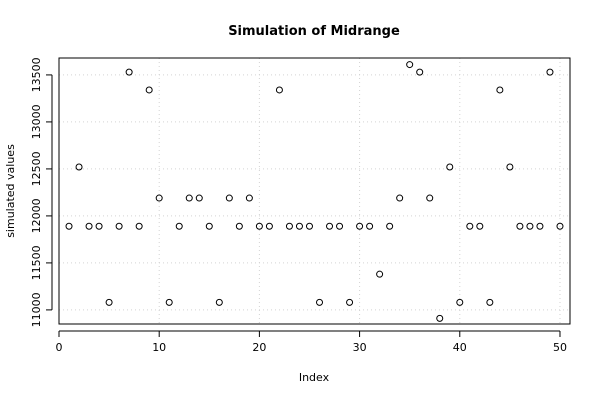  What do you see at coordinates (59, 347) in the screenshot?
I see `x-tick-label: 0` at bounding box center [59, 347].